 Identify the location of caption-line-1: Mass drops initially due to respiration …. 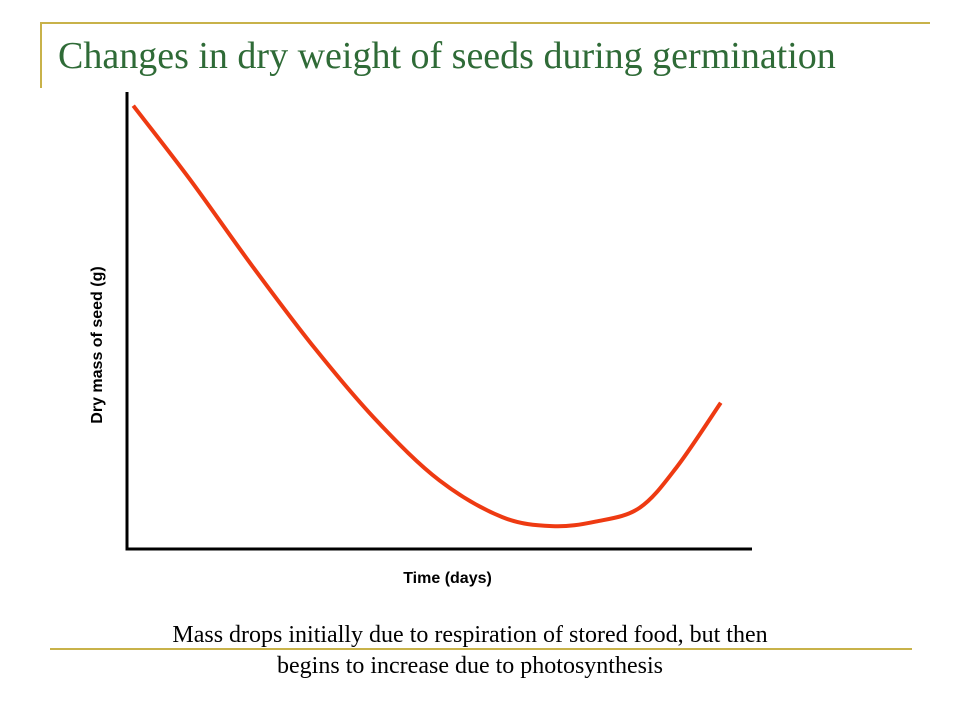
(470, 635).